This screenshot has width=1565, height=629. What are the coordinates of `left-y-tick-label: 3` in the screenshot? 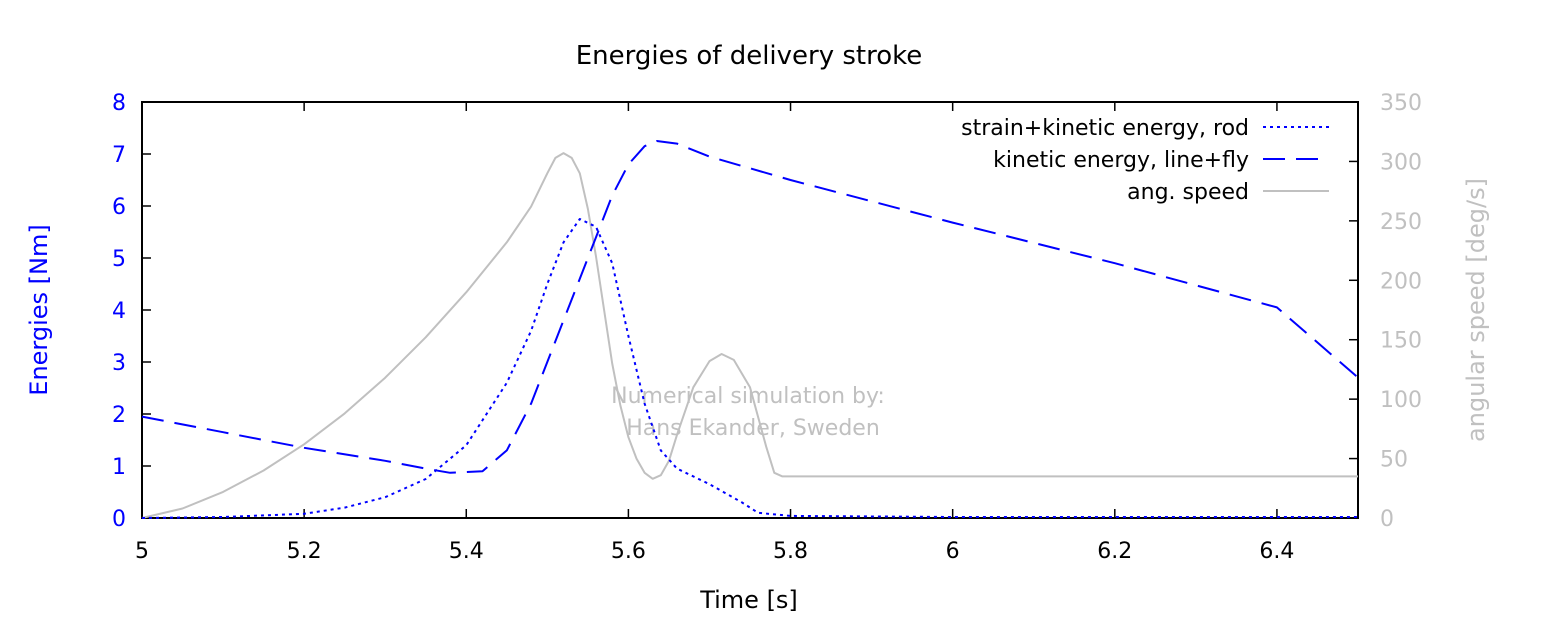 It's located at (119, 363).